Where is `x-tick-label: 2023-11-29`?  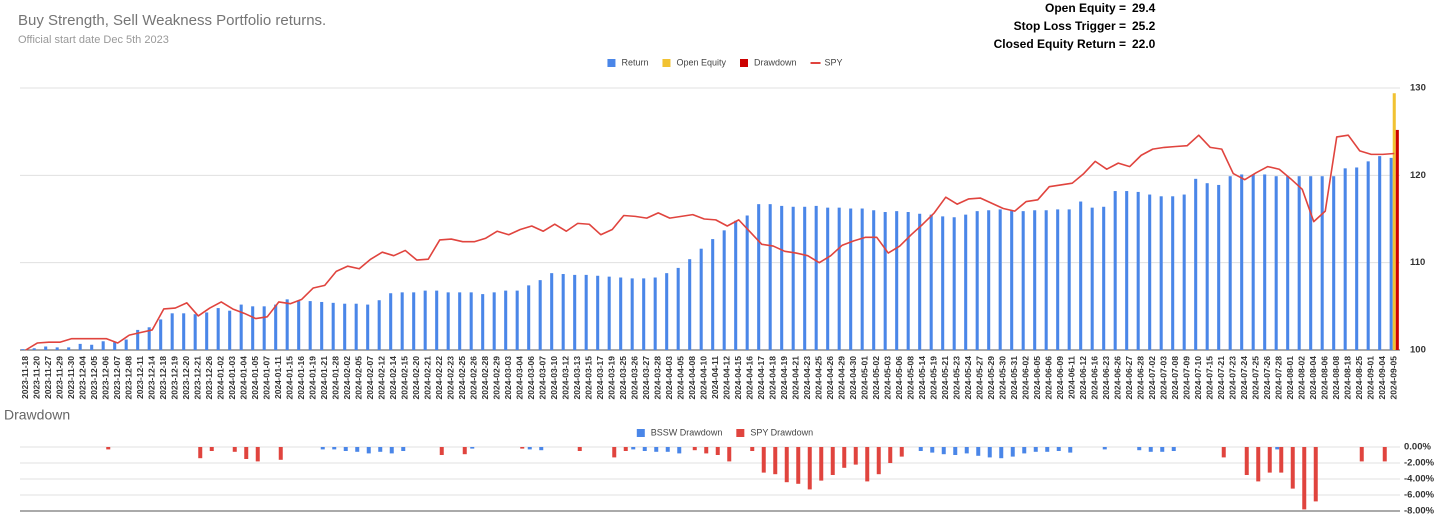 x-tick-label: 2023-11-29 is located at coordinates (60, 377).